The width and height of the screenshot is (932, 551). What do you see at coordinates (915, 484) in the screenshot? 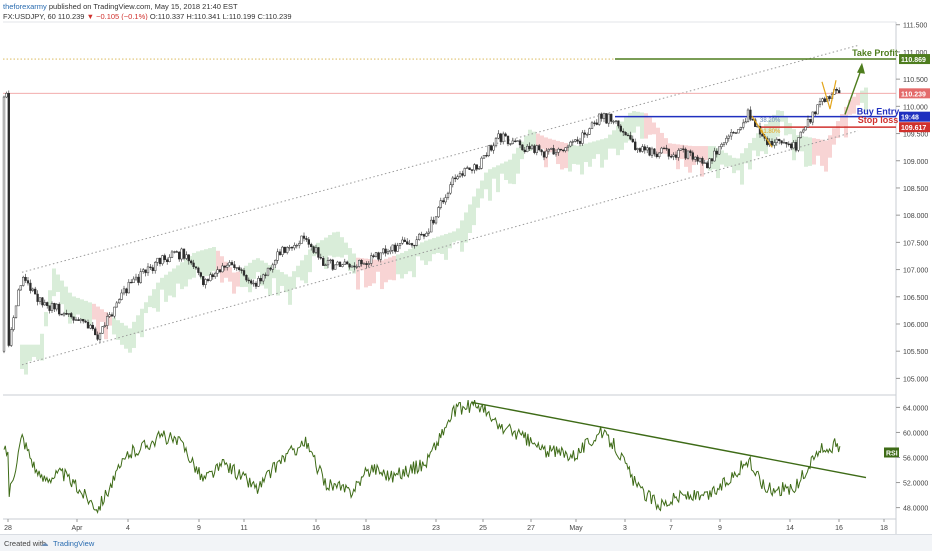
I see `rsi-axis-label: 52.0000` at bounding box center [915, 484].